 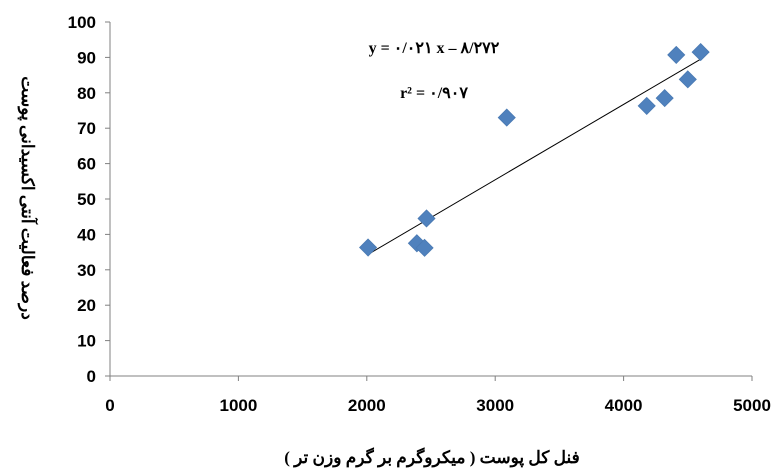 I want to click on y-tick-label: 50, so click(x=86, y=199).